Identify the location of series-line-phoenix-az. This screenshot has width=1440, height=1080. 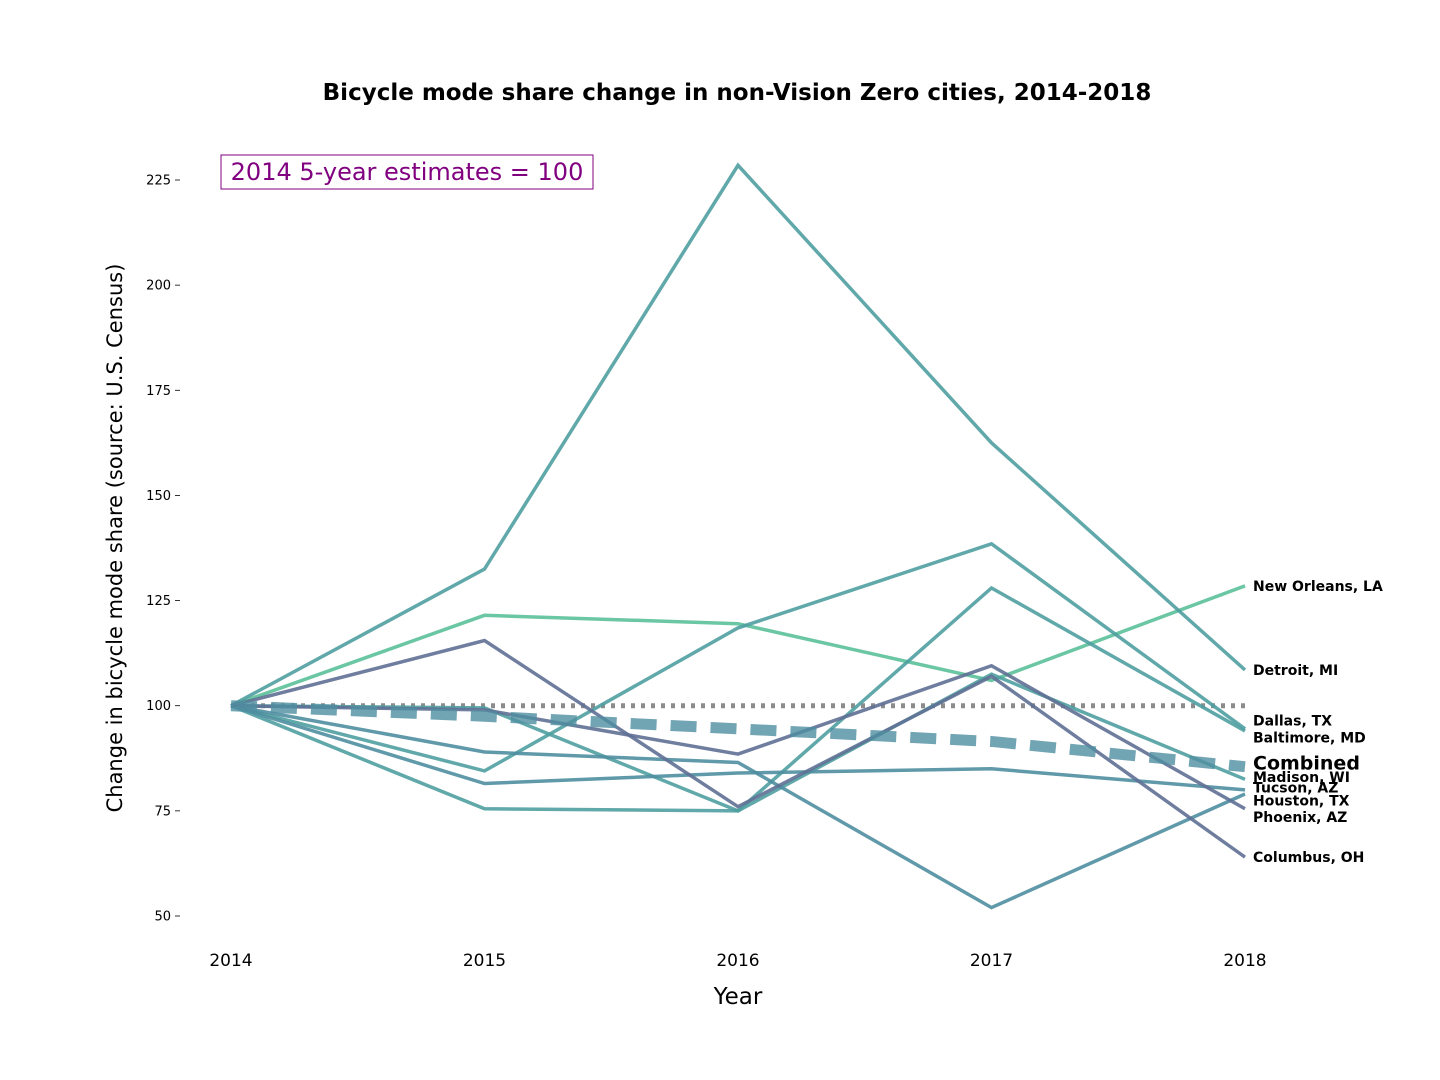
(738, 737).